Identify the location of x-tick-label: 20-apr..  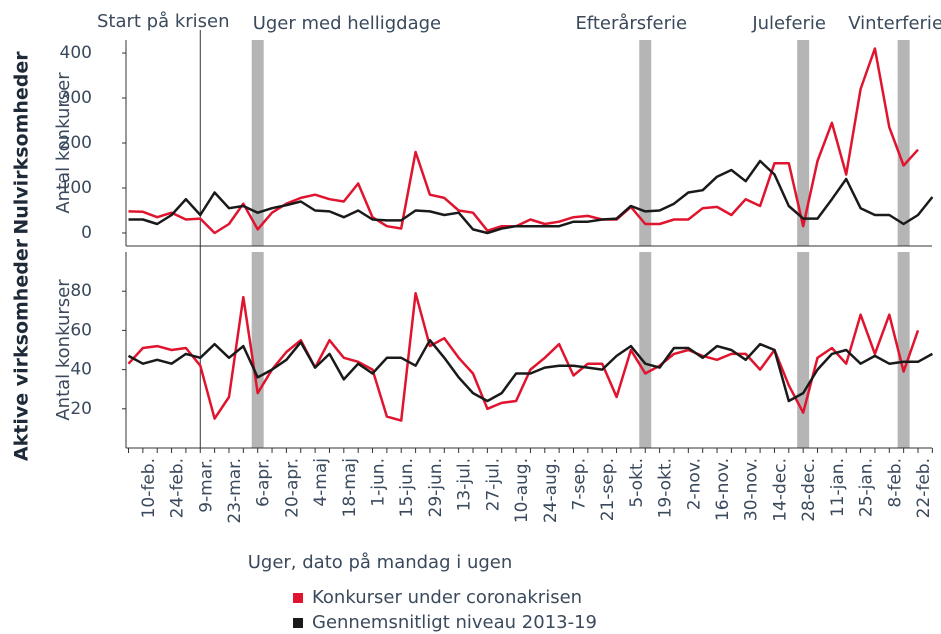
(292, 488).